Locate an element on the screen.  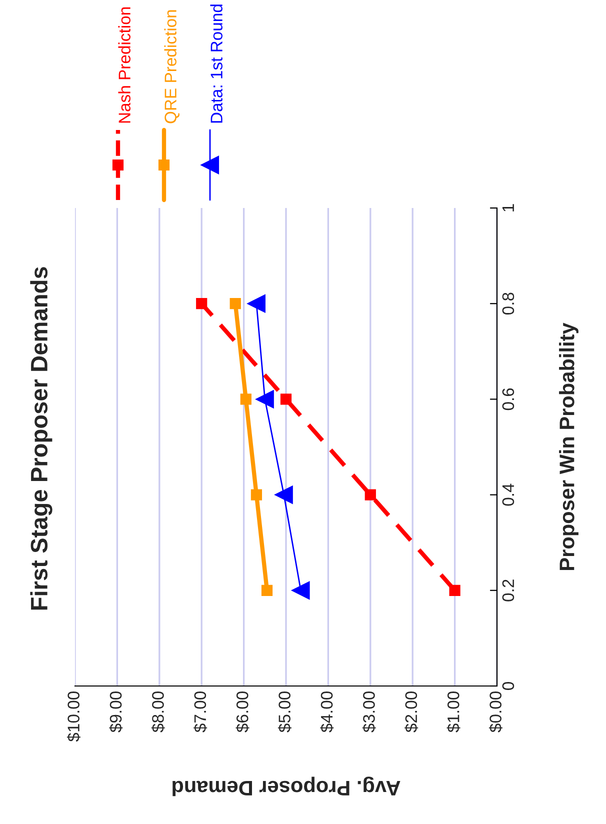
x-tick-label: $4.00 is located at coordinates (327, 712).